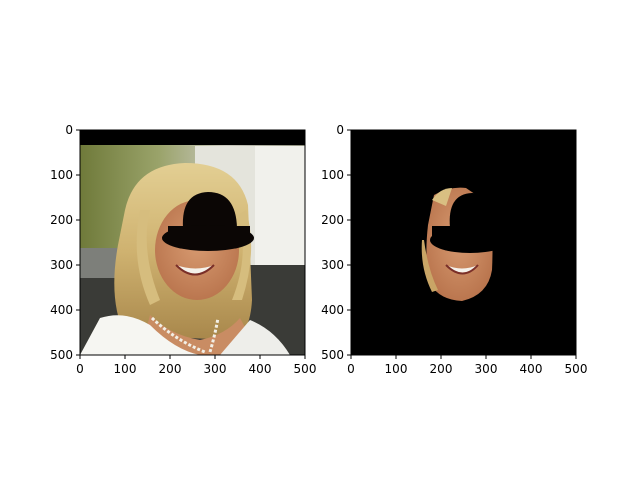 This screenshot has height=484, width=640. What do you see at coordinates (470, 223) in the screenshot?
I see `hat-mask-right` at bounding box center [470, 223].